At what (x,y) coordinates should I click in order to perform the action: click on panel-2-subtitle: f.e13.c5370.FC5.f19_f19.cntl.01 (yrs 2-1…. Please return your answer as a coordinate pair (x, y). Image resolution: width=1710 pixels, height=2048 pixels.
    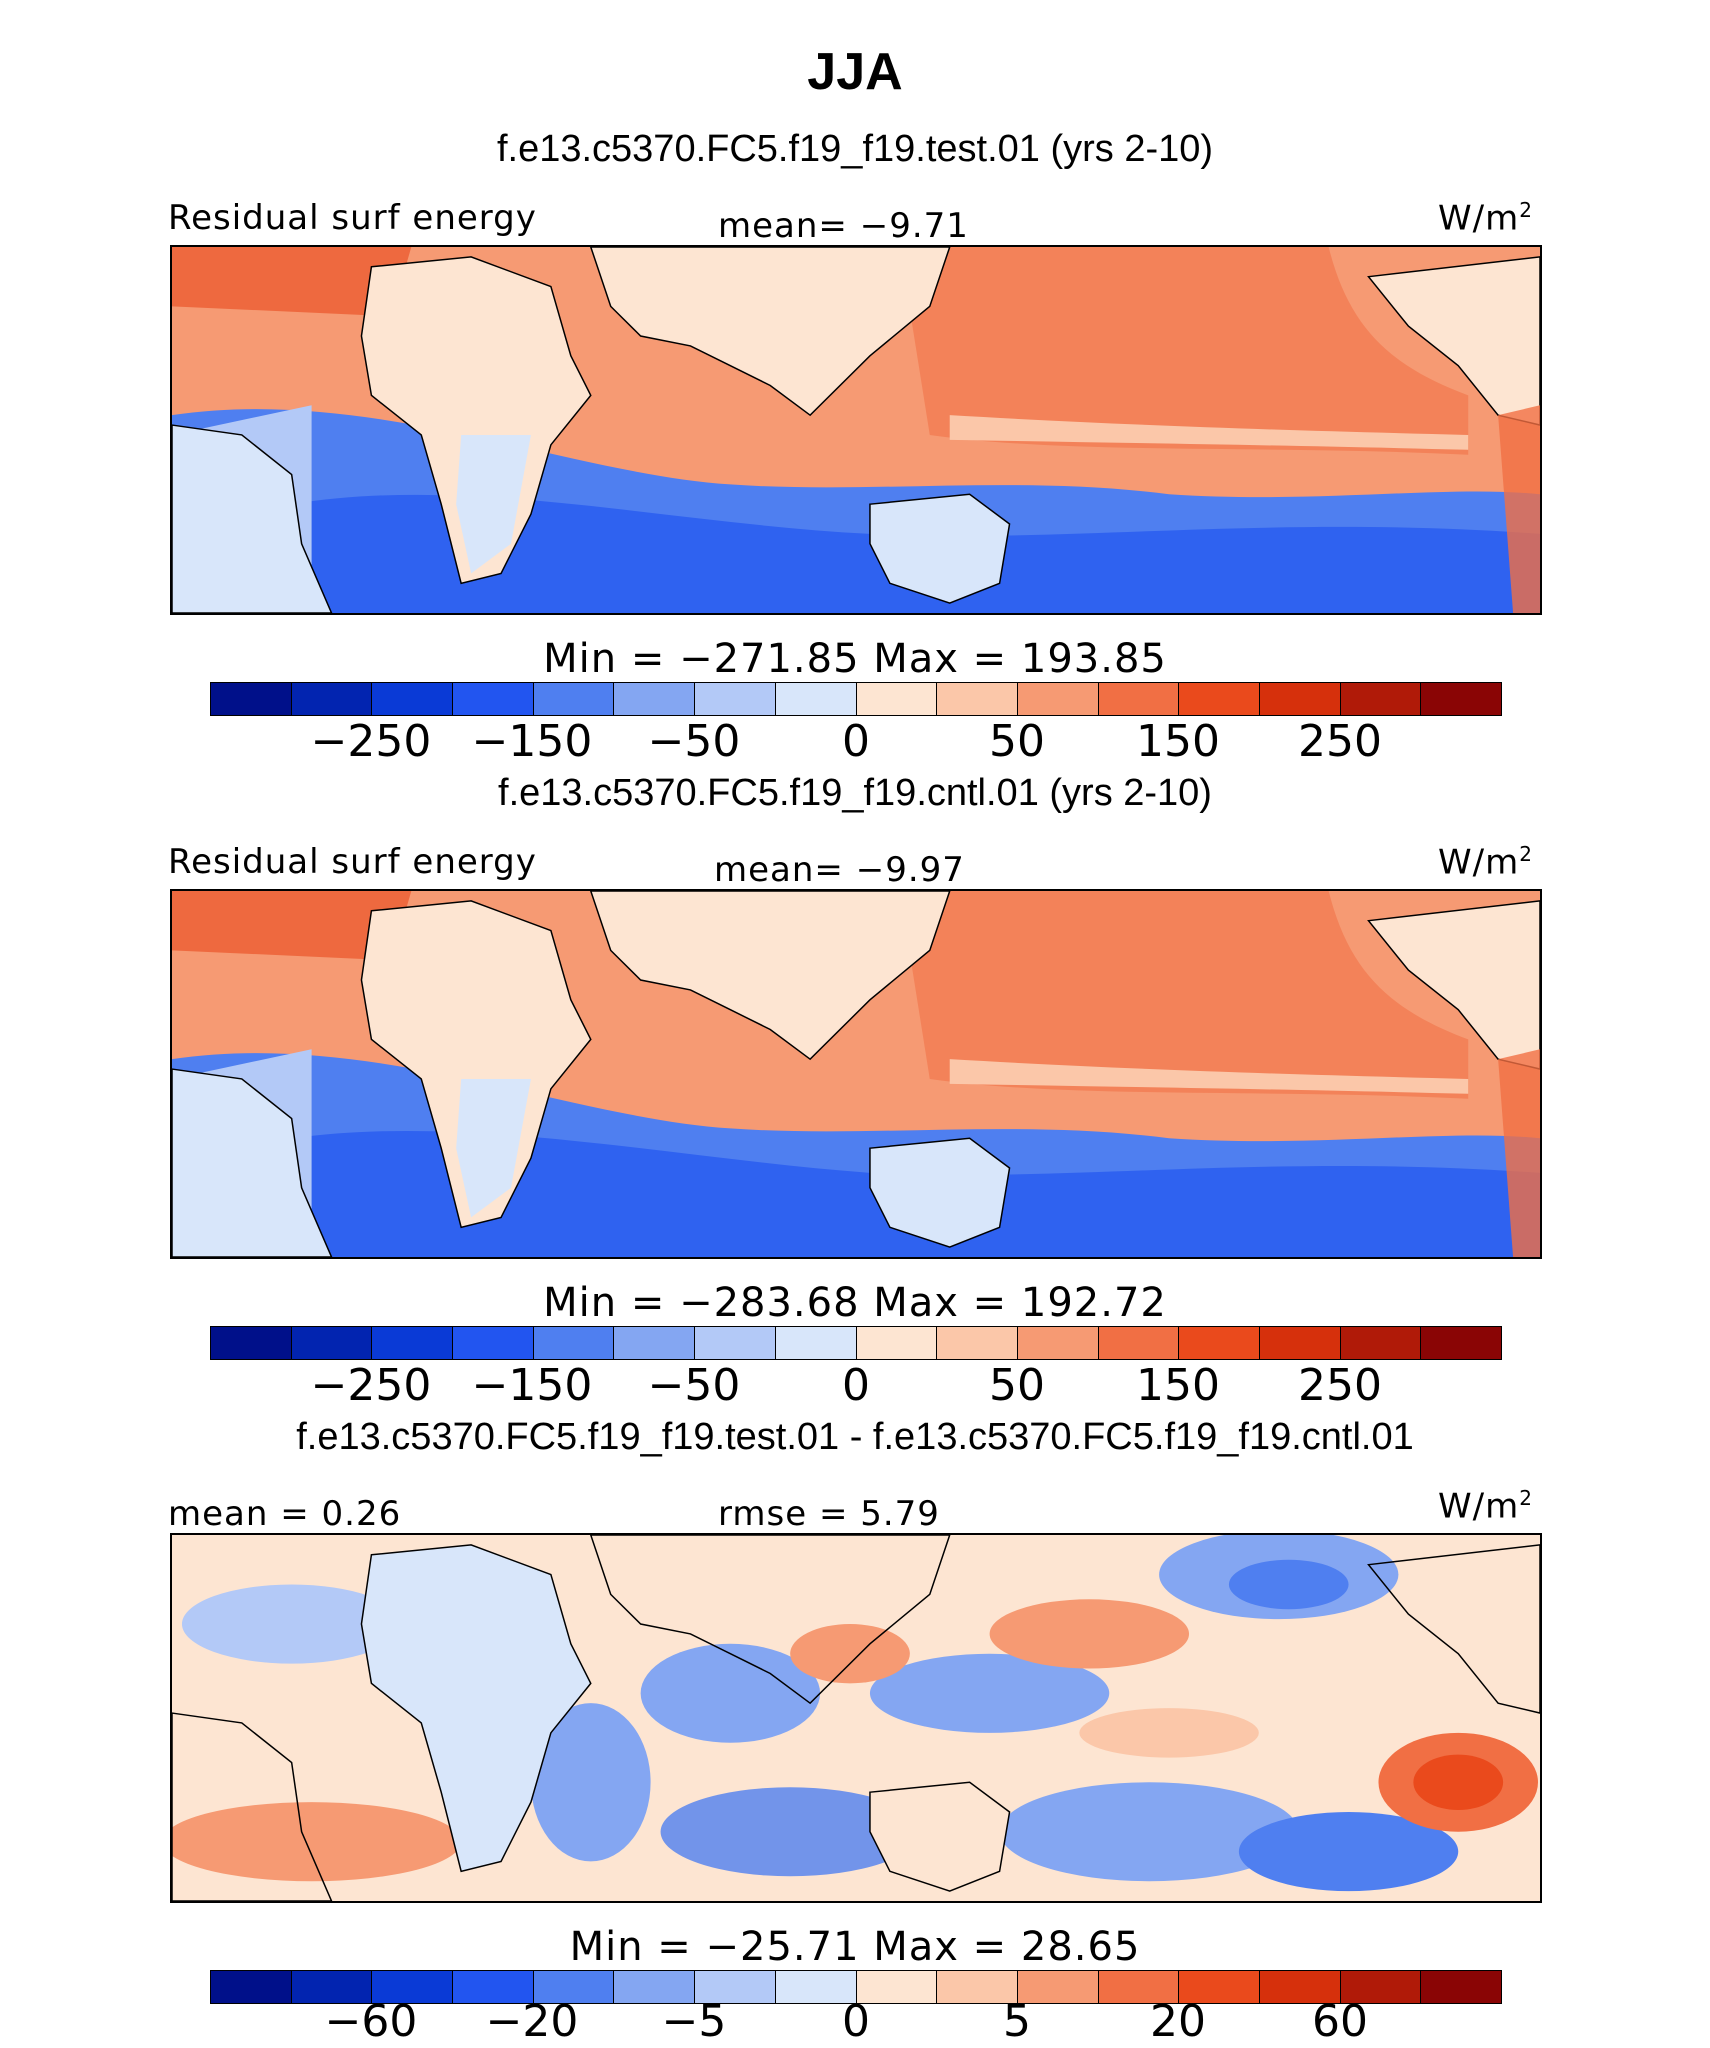
    Looking at the image, I should click on (855, 793).